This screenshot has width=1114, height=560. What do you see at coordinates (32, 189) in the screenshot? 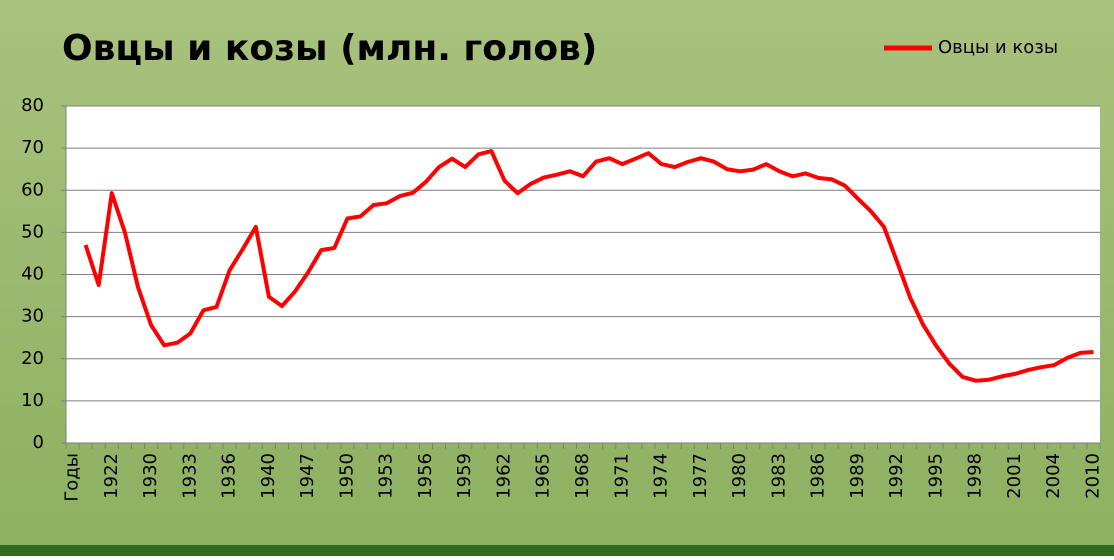
I see `y-tick-label: 60` at bounding box center [32, 189].